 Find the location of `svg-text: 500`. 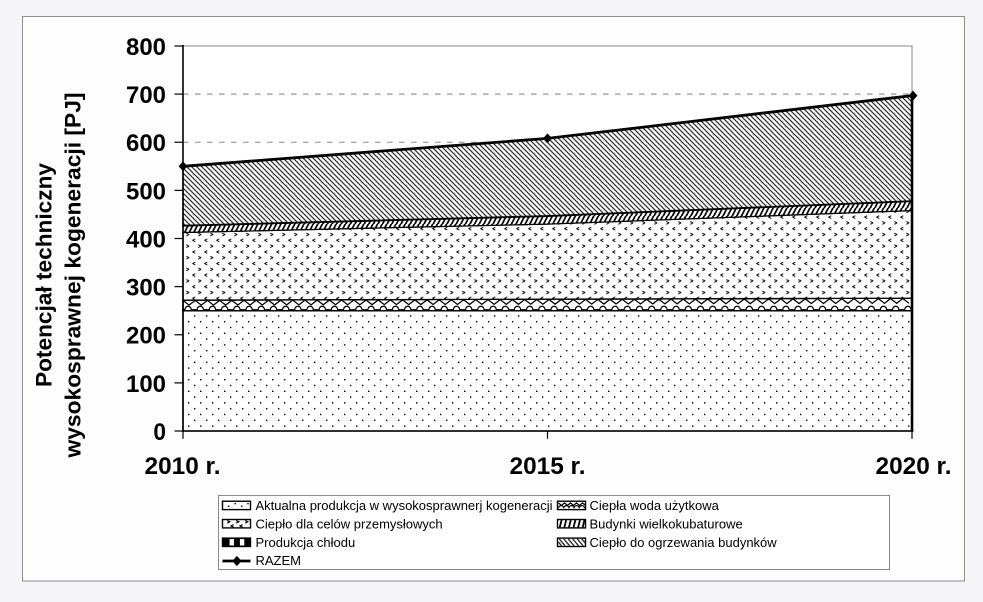

svg-text: 500 is located at coordinates (146, 191).